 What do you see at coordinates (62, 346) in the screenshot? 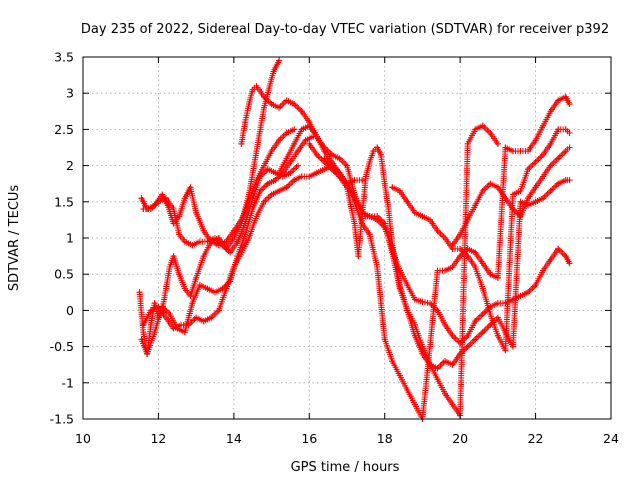
I see `y-tick-label: -0.5` at bounding box center [62, 346].